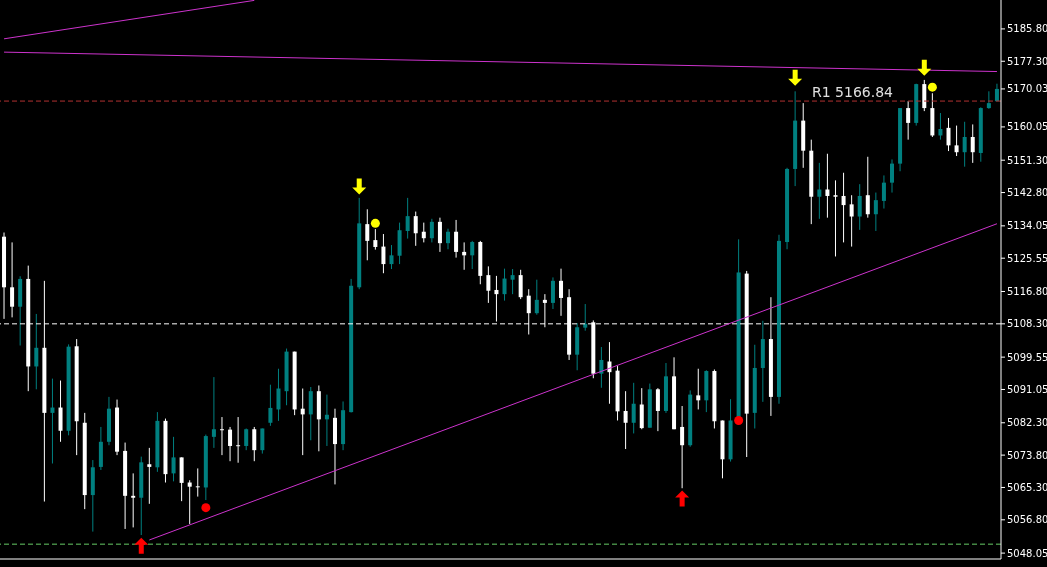 Image resolution: width=1047 pixels, height=567 pixels. I want to click on y-tick-label: 5108.30, so click(1027, 324).